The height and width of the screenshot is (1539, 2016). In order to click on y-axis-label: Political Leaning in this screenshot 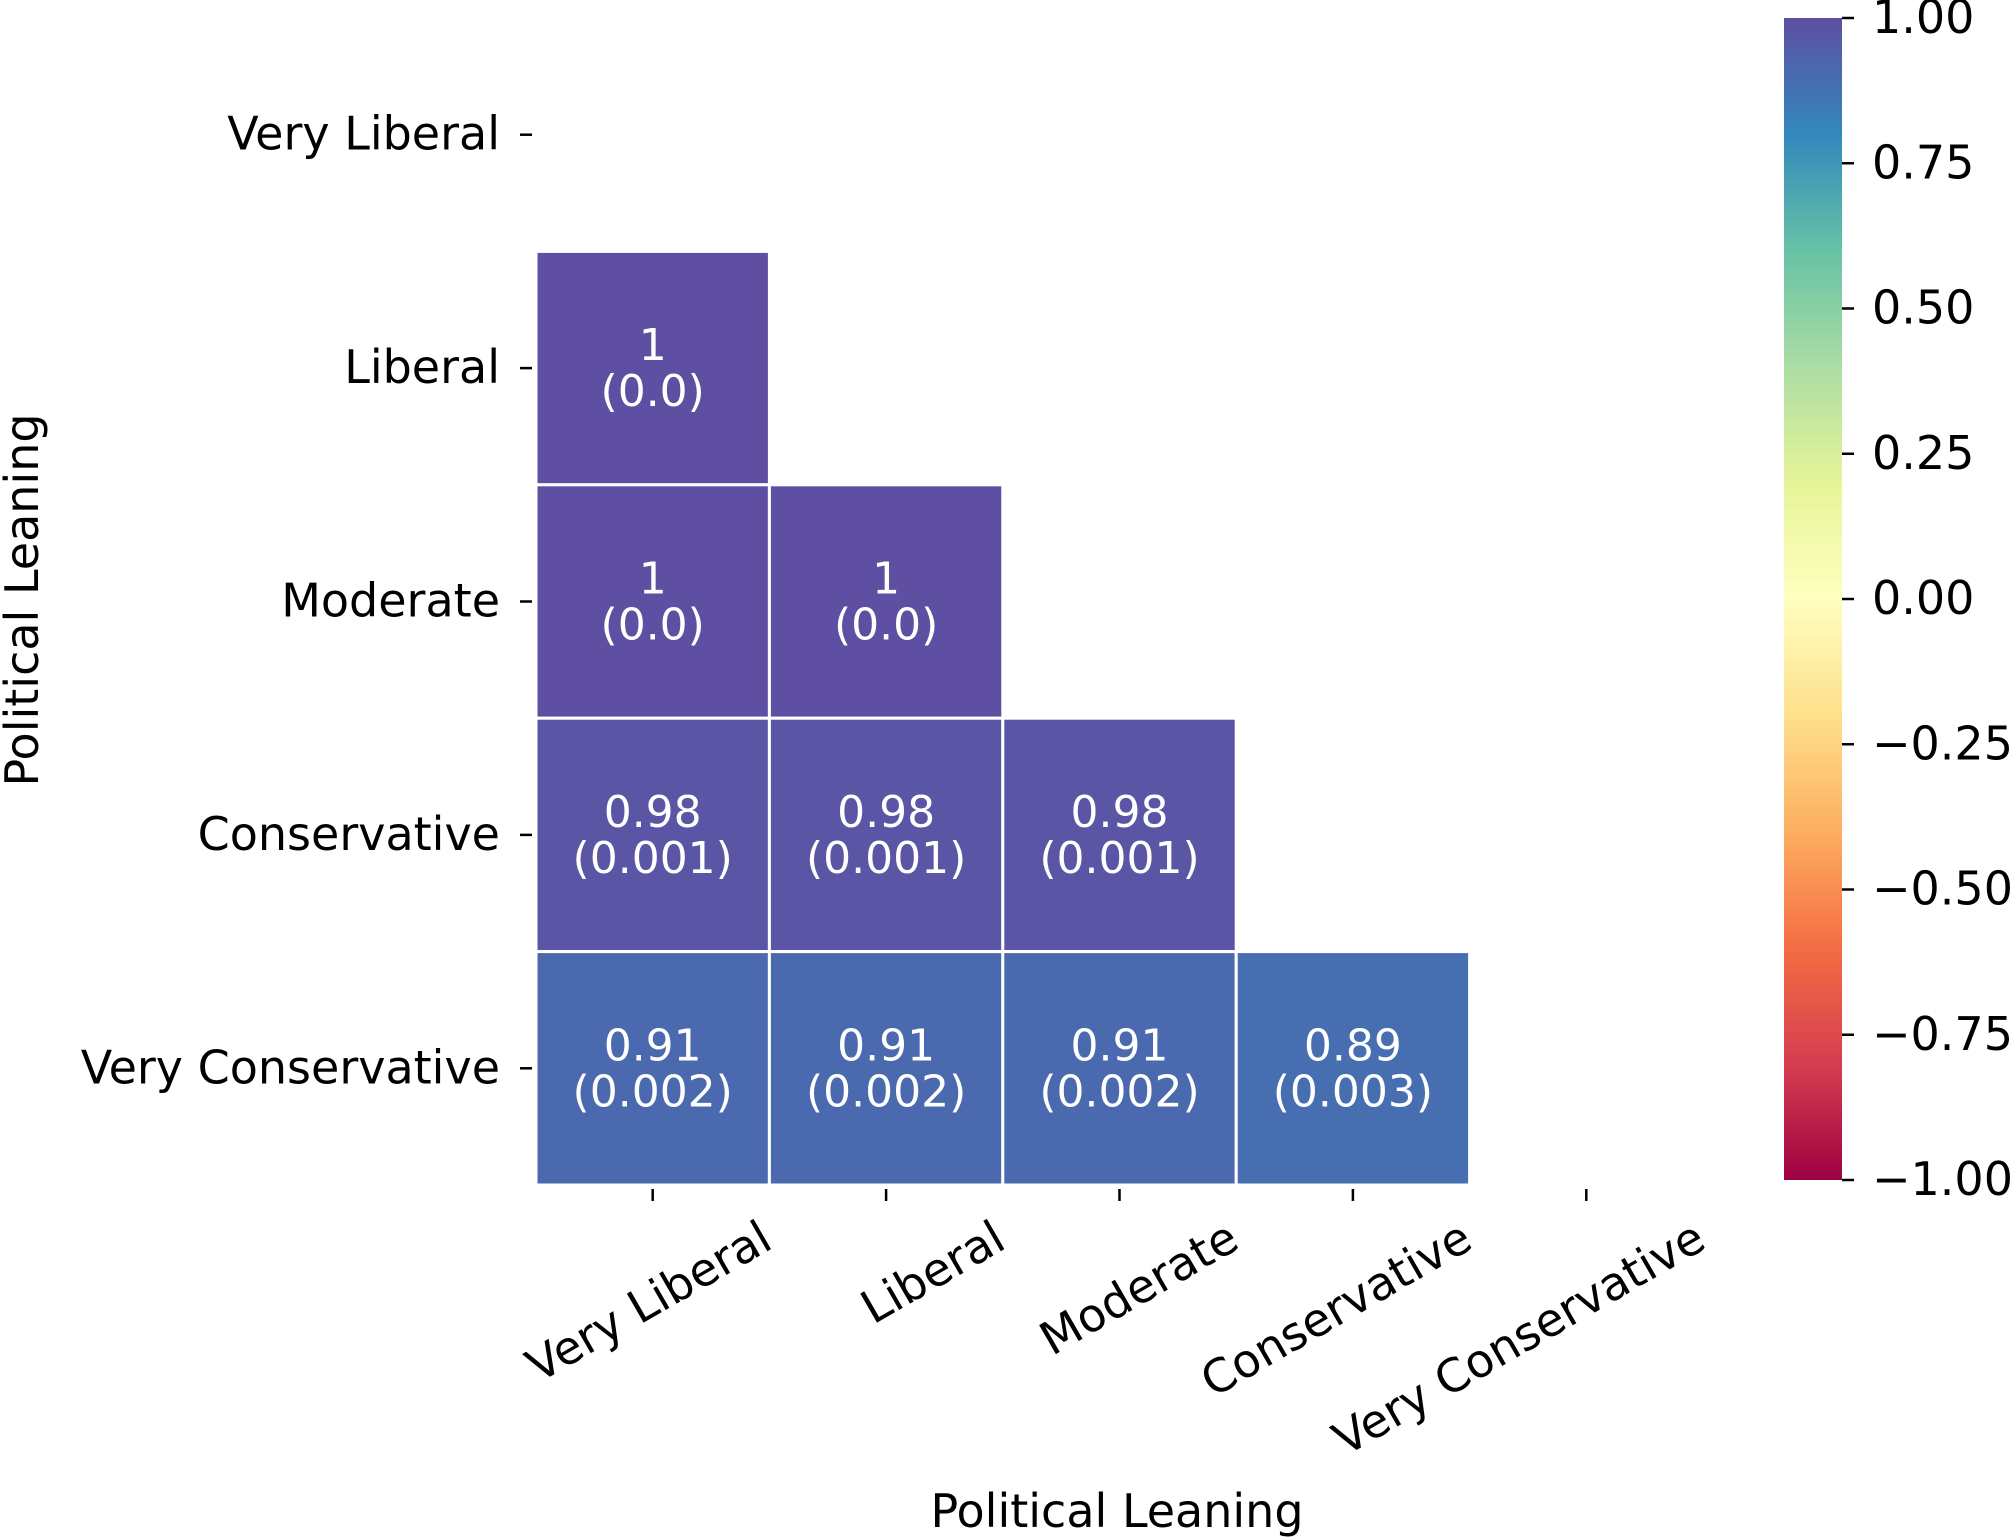, I will do `click(24, 599)`.